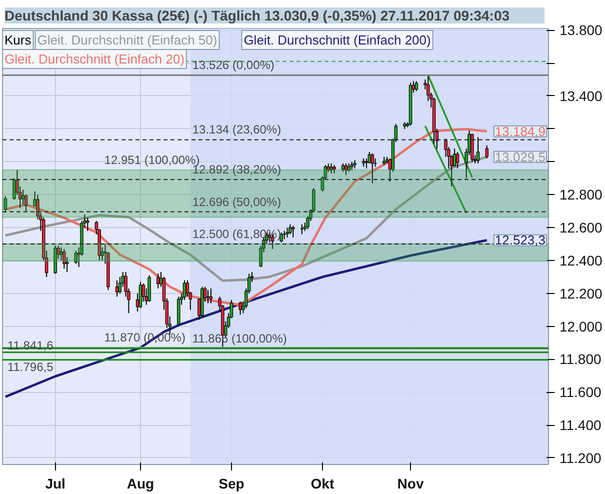 This screenshot has width=605, height=494. What do you see at coordinates (55, 484) in the screenshot?
I see `x-tick-label: Jul` at bounding box center [55, 484].